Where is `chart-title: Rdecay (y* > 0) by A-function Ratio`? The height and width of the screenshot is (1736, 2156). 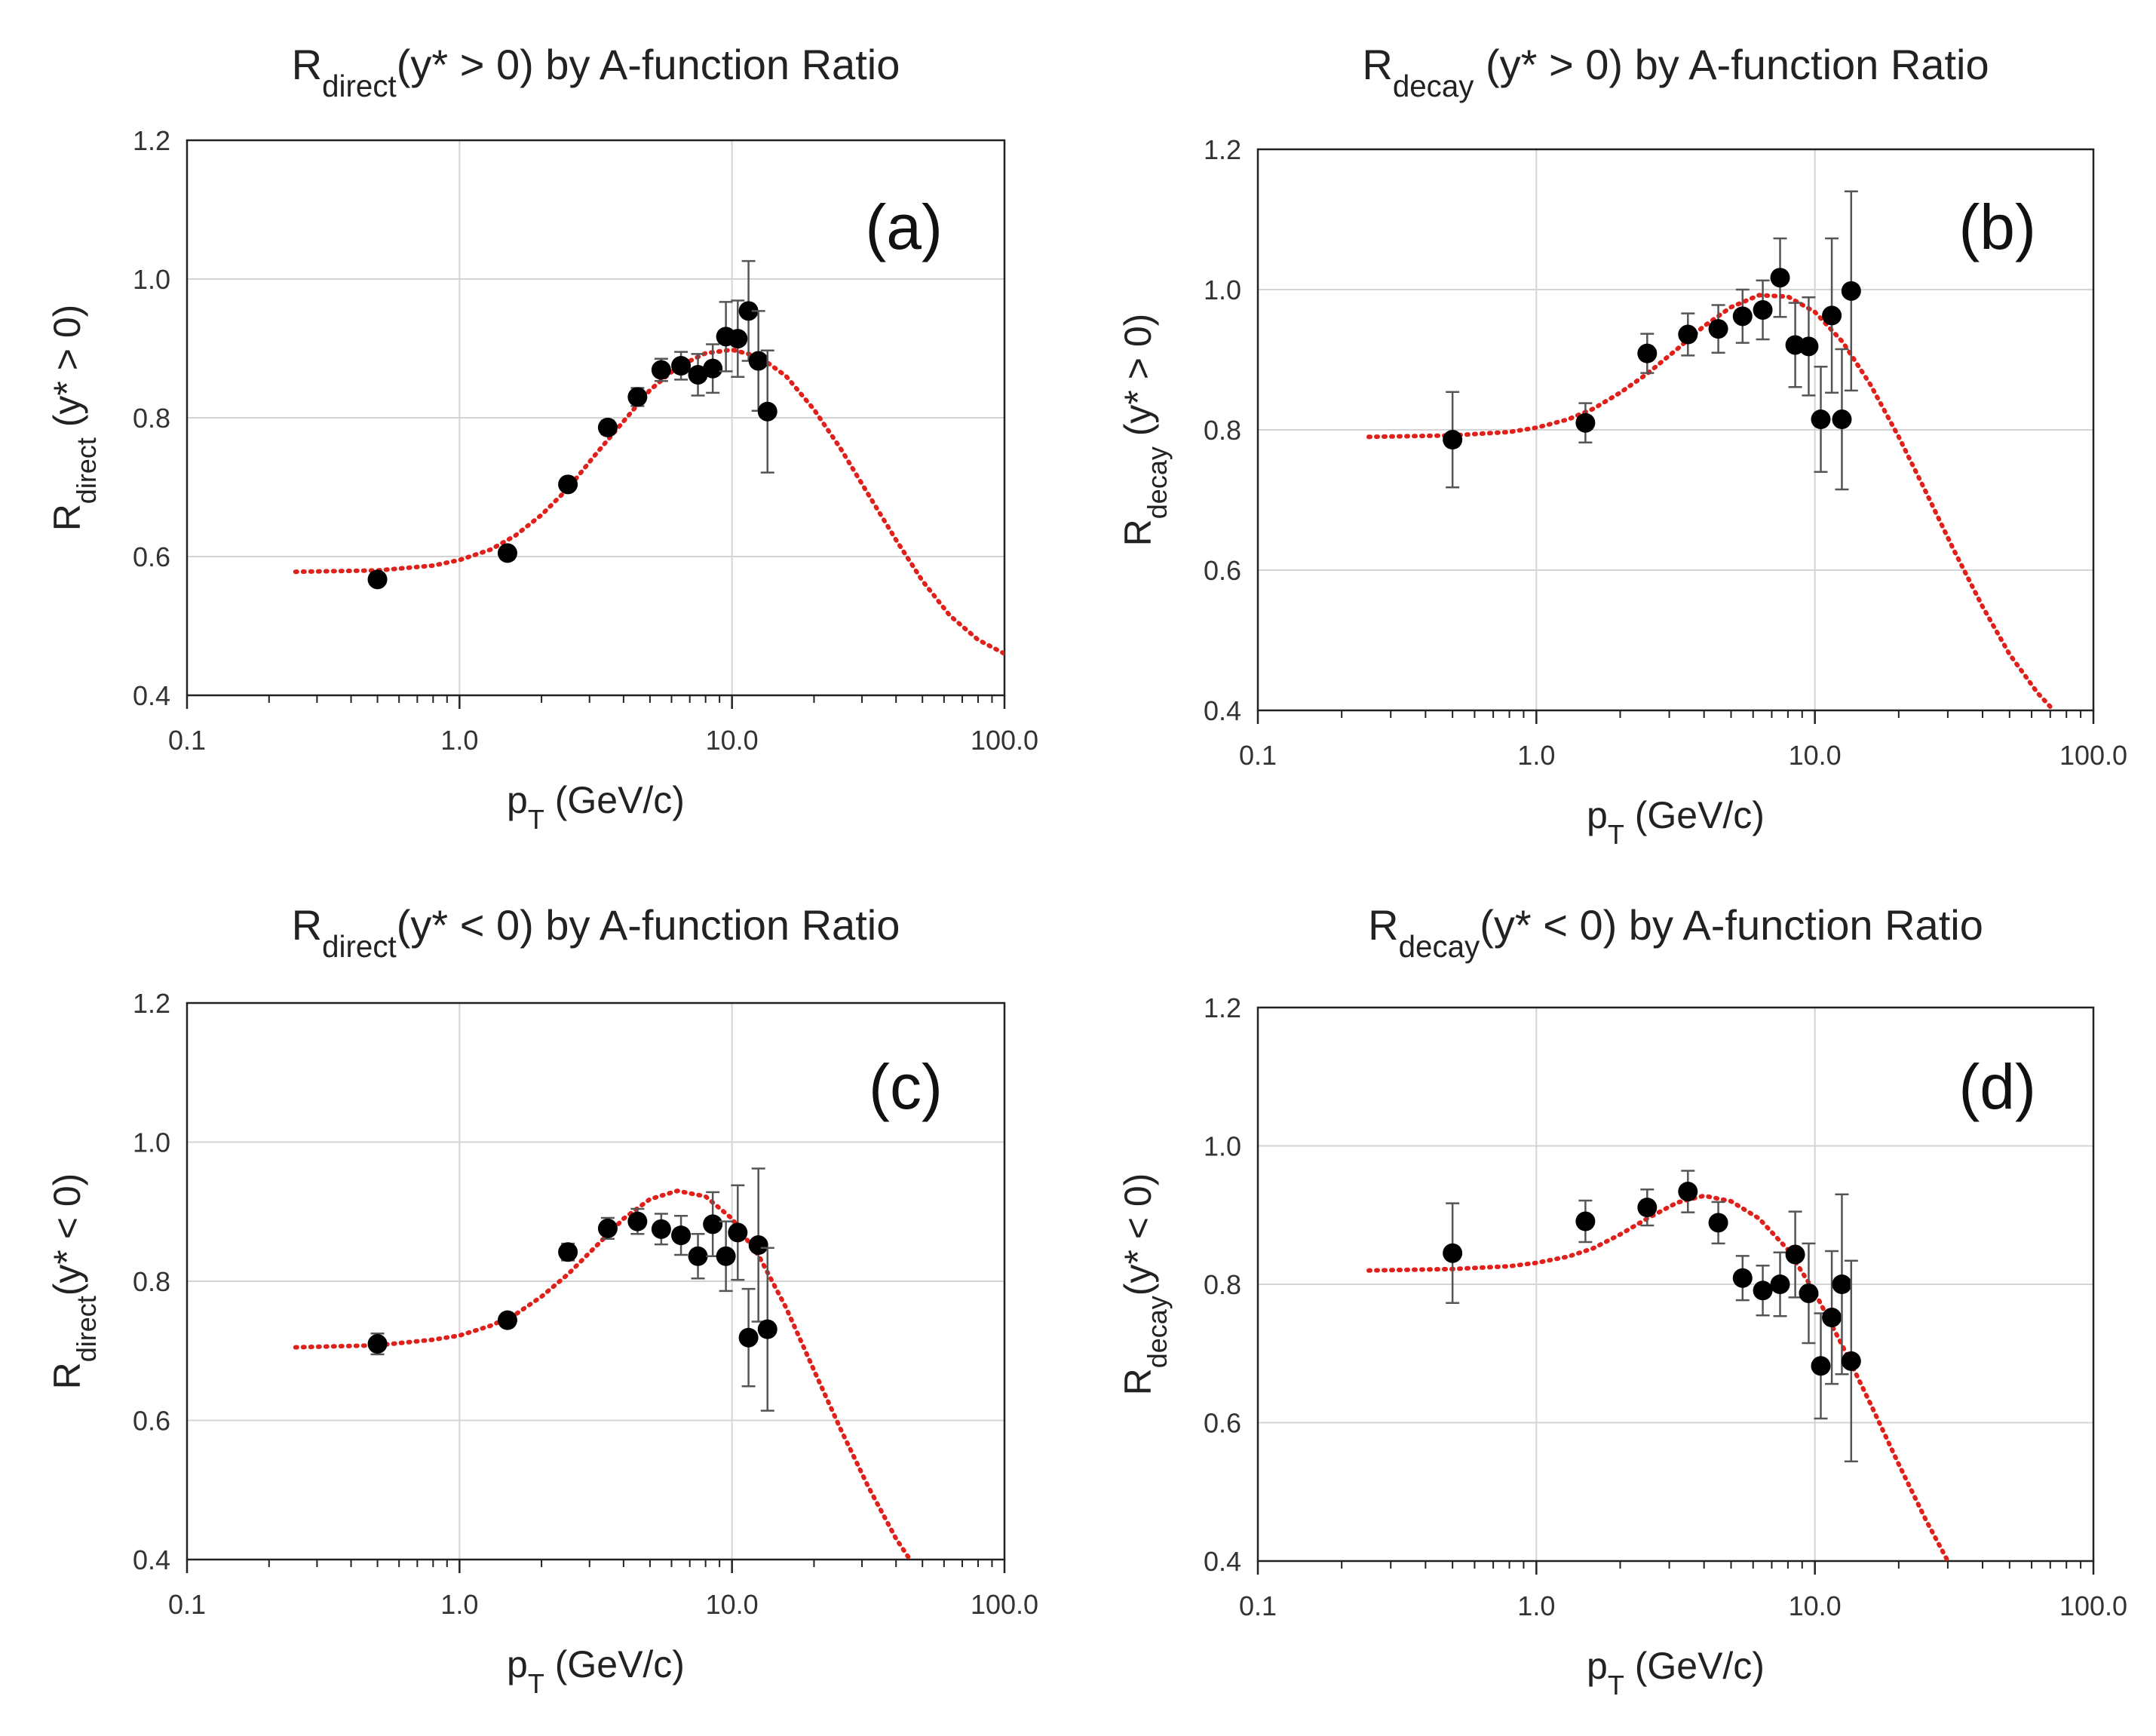 chart-title: Rdecay (y* > 0) by A-function Ratio is located at coordinates (1676, 72).